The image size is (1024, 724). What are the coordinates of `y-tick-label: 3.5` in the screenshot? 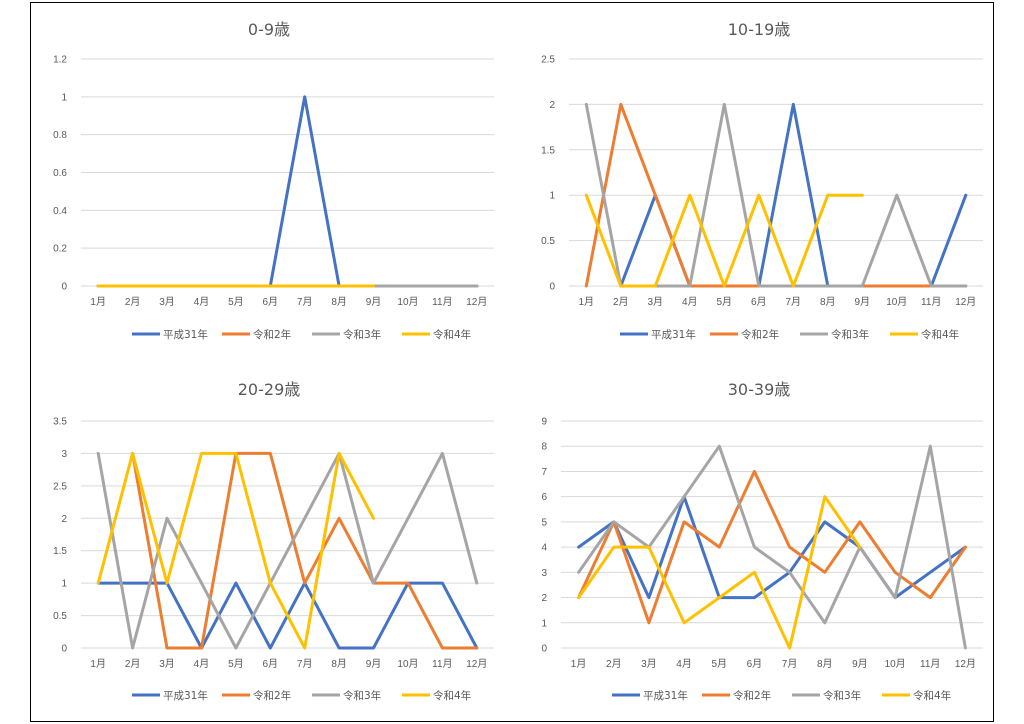 It's located at (60, 422).